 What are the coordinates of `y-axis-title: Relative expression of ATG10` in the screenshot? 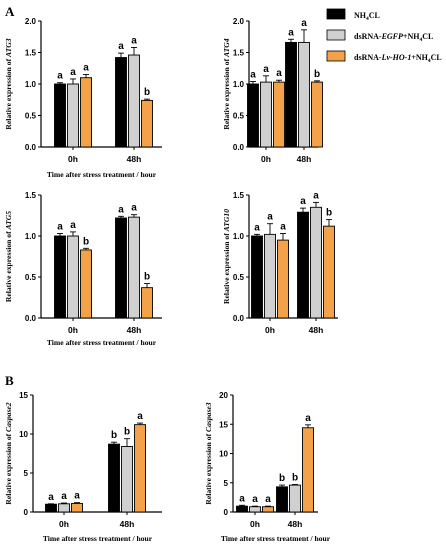 It's located at (226, 256).